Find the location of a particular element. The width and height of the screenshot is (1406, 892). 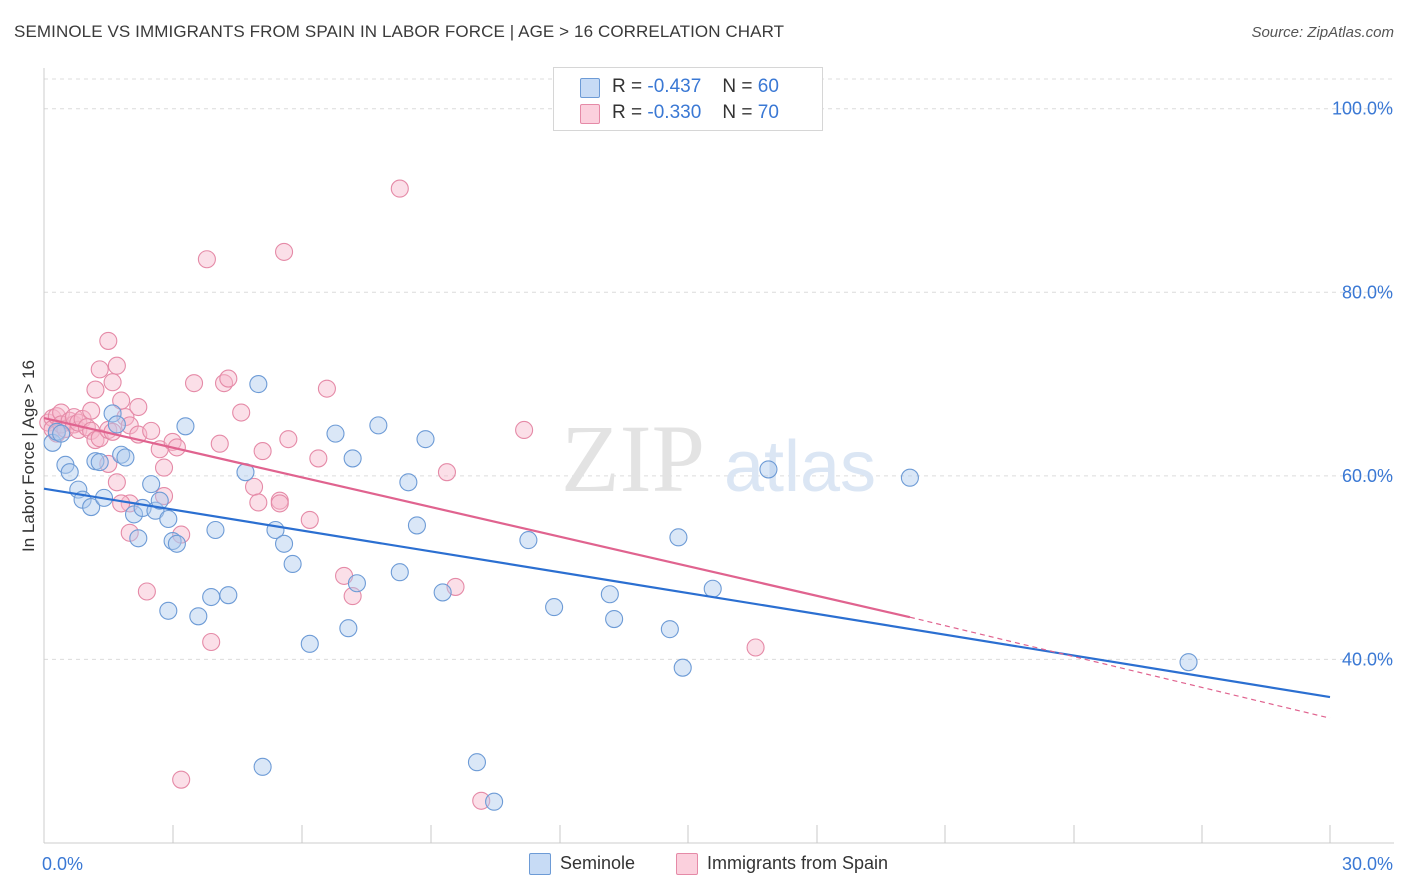

spain-trend-line is located at coordinates (477, 517).